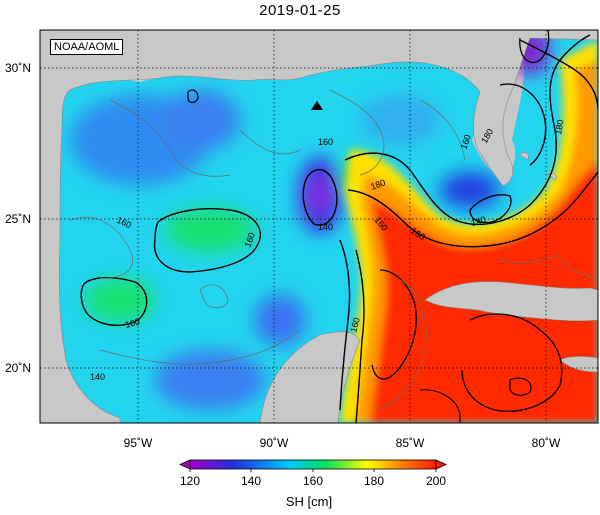 This screenshot has height=515, width=600. Describe the element at coordinates (374, 481) in the screenshot. I see `colorbar-tick: 180` at that location.